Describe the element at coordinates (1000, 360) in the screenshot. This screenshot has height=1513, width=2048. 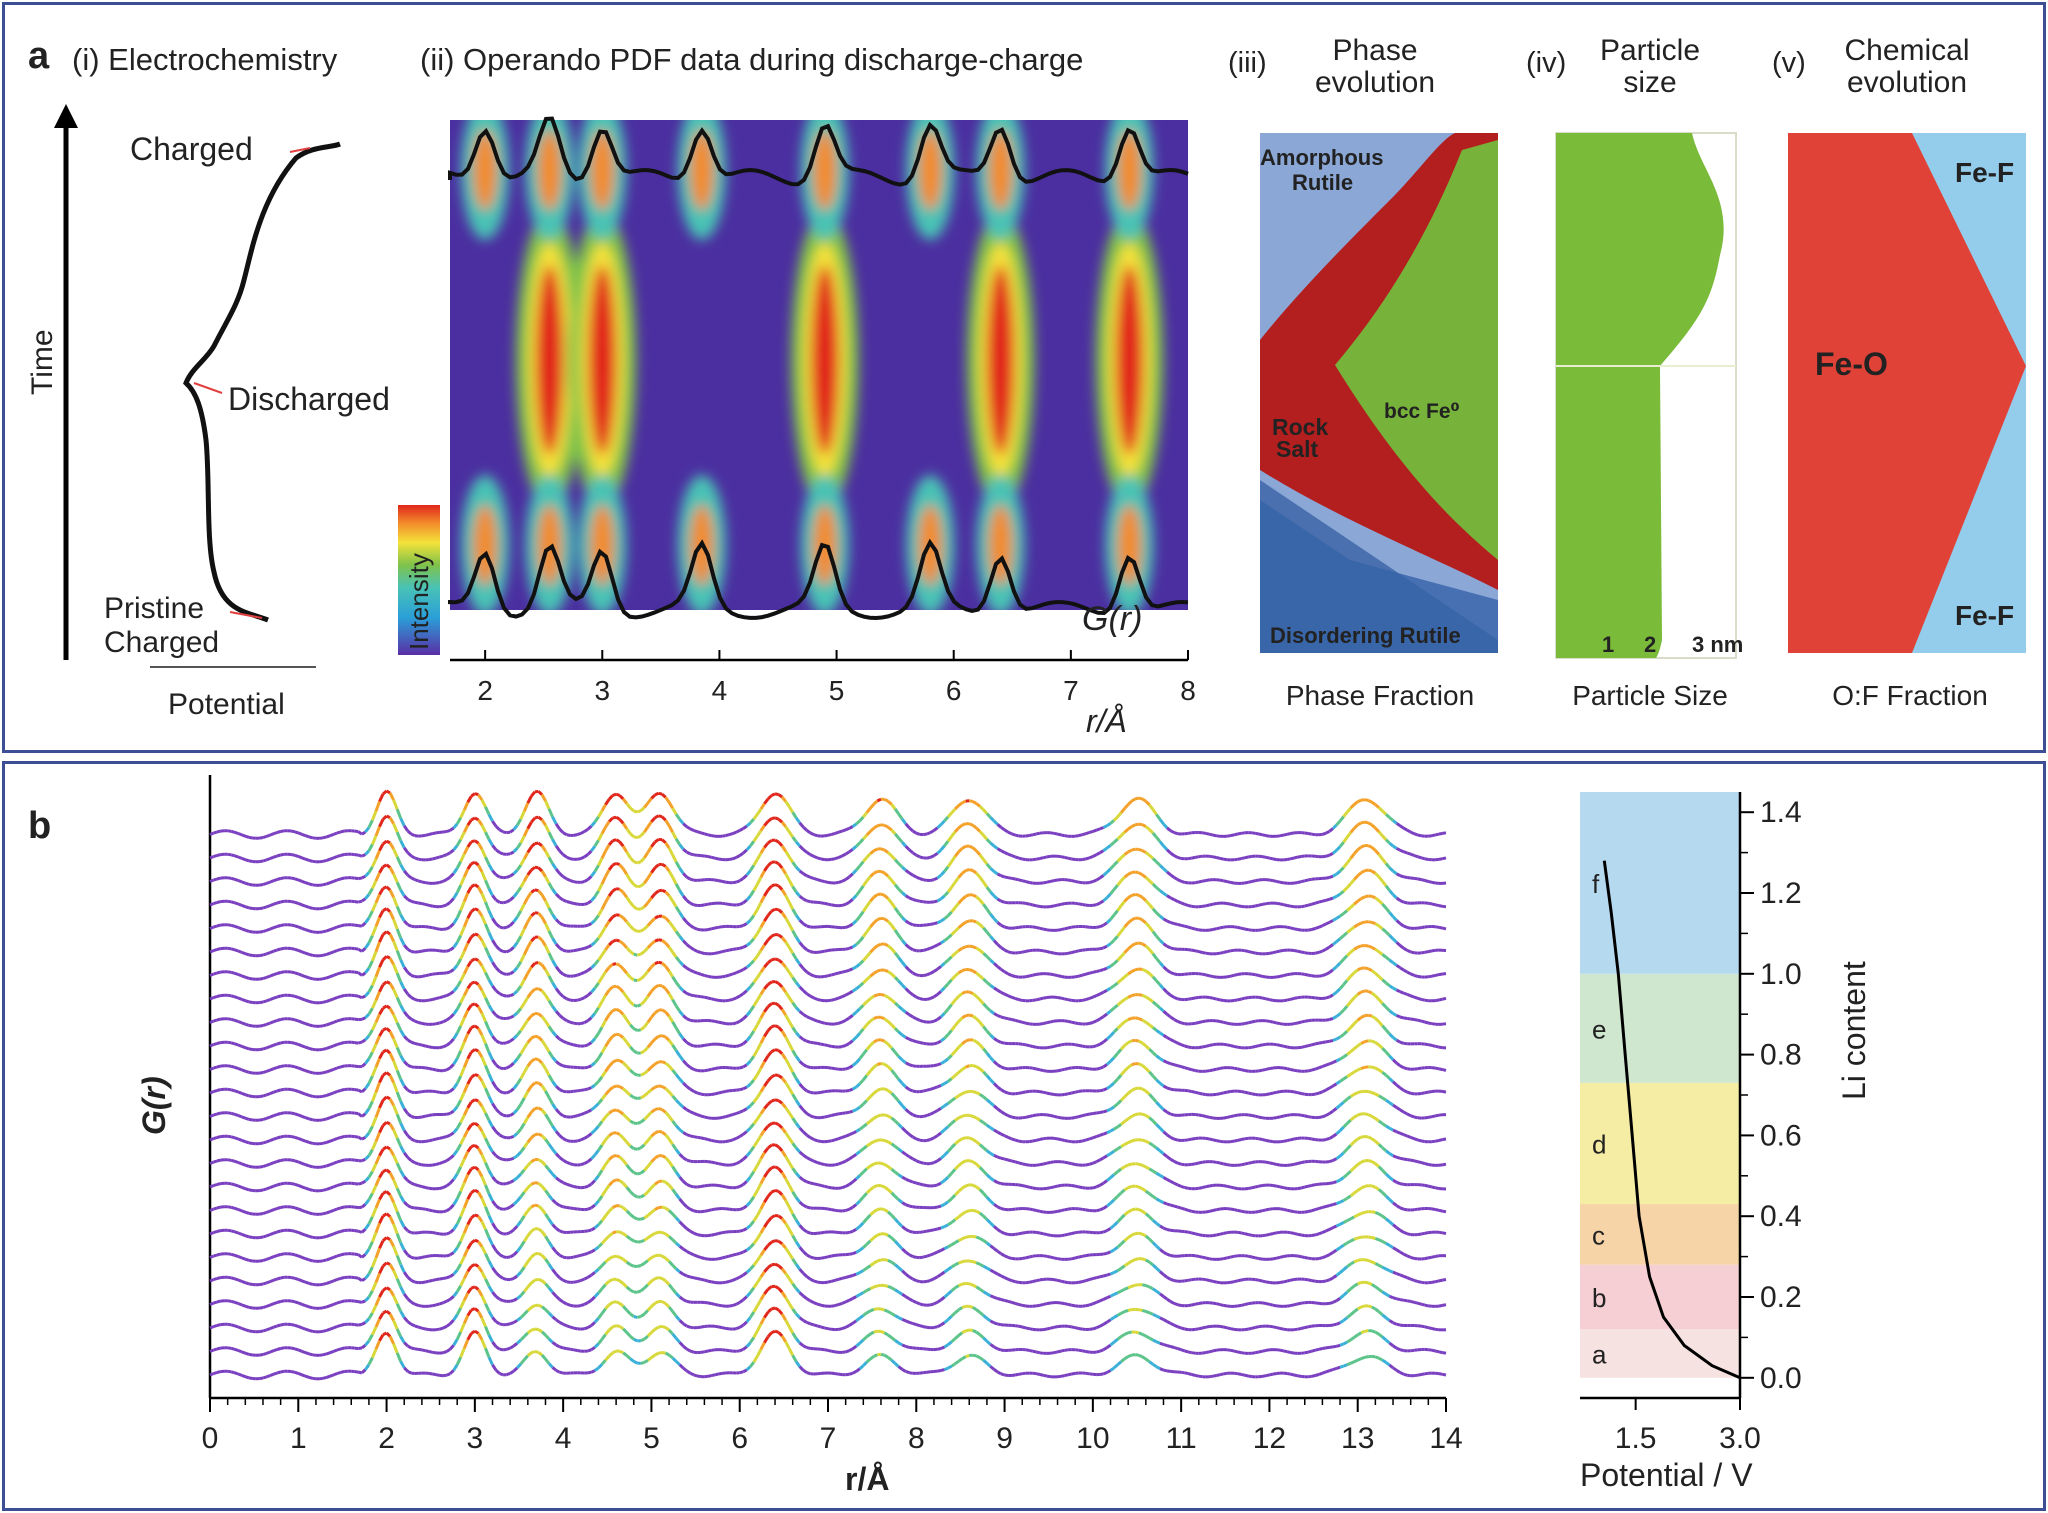
I see `heat-peak-discharged-red` at that location.